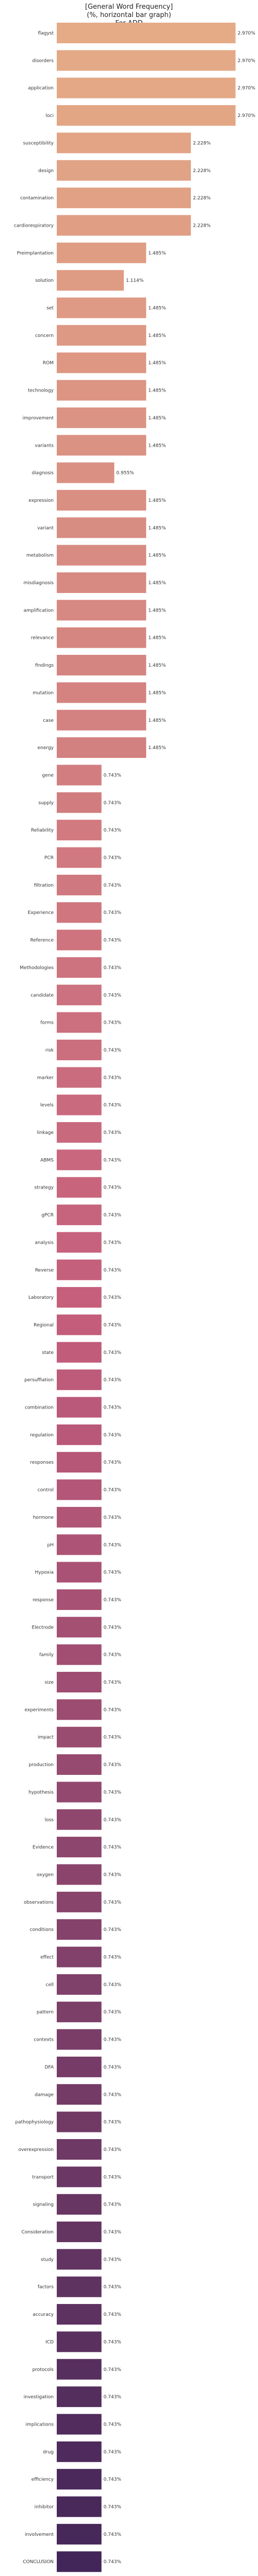 Image resolution: width=258 pixels, height=2576 pixels. Describe the element at coordinates (135, 280) in the screenshot. I see `value-label: 1.114%` at that location.